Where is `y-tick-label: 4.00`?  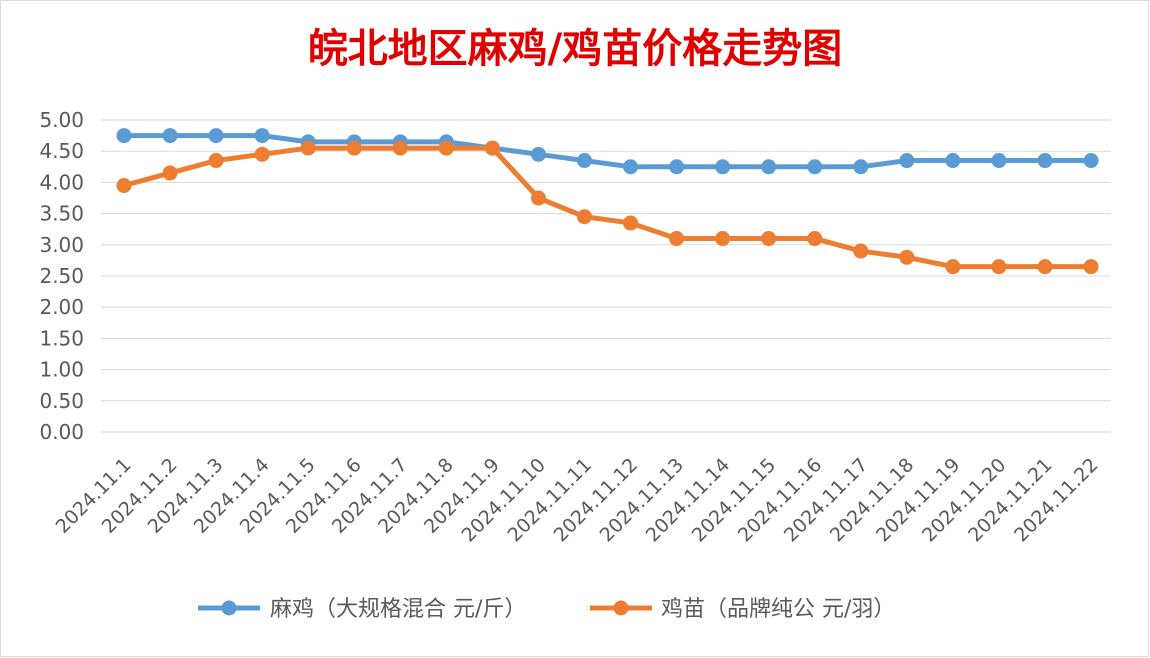
y-tick-label: 4.00 is located at coordinates (61, 182).